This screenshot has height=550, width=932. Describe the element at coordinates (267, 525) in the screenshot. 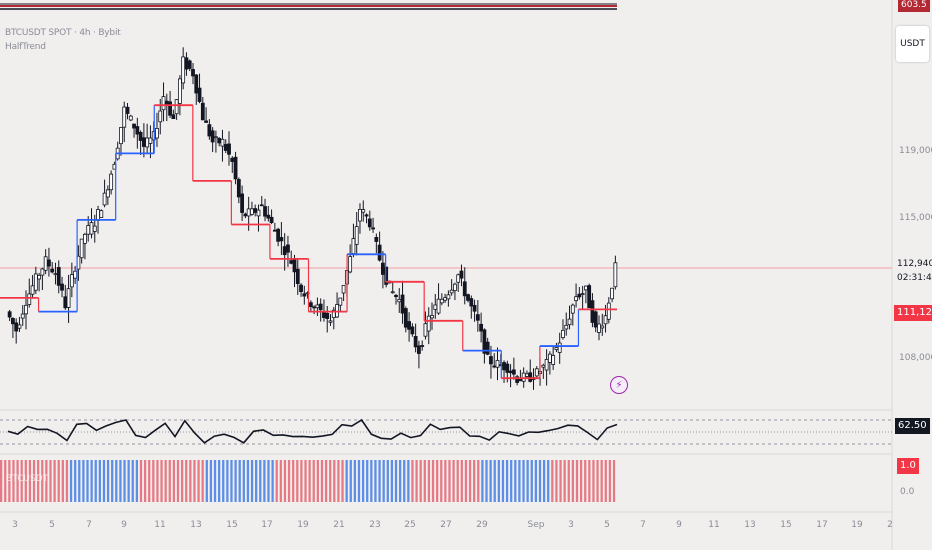

I see `x-label-7: 17` at that location.